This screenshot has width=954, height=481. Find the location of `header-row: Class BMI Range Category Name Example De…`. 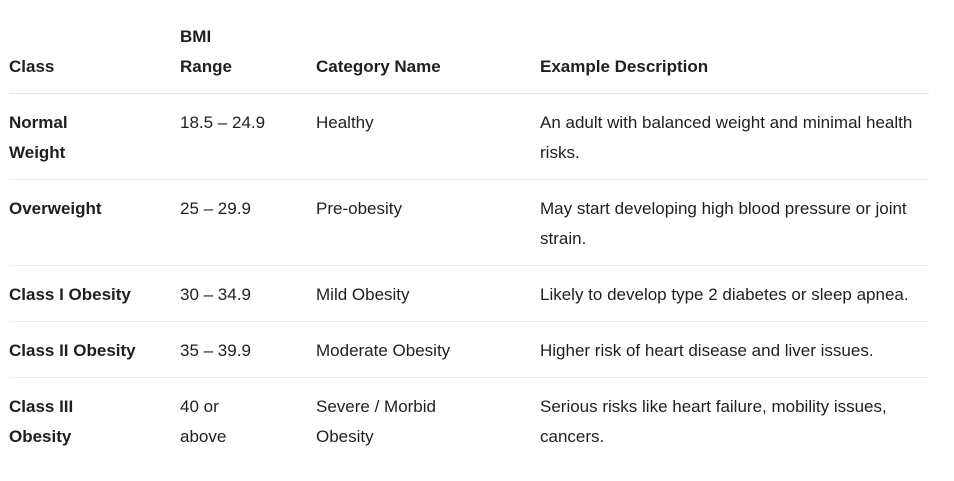

header-row: Class BMI Range Category Name Example De… is located at coordinates (469, 58).